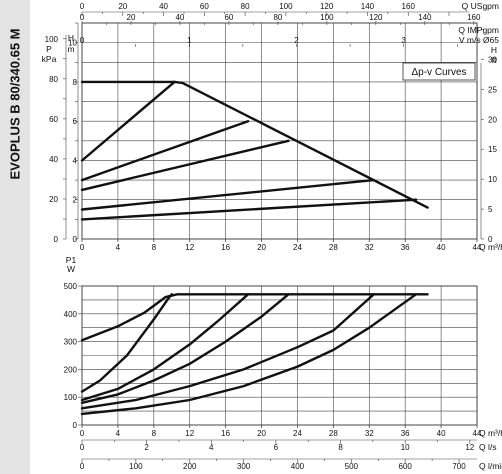 This screenshot has height=474, width=502. I want to click on velocity-tick-label: 0, so click(82, 40).